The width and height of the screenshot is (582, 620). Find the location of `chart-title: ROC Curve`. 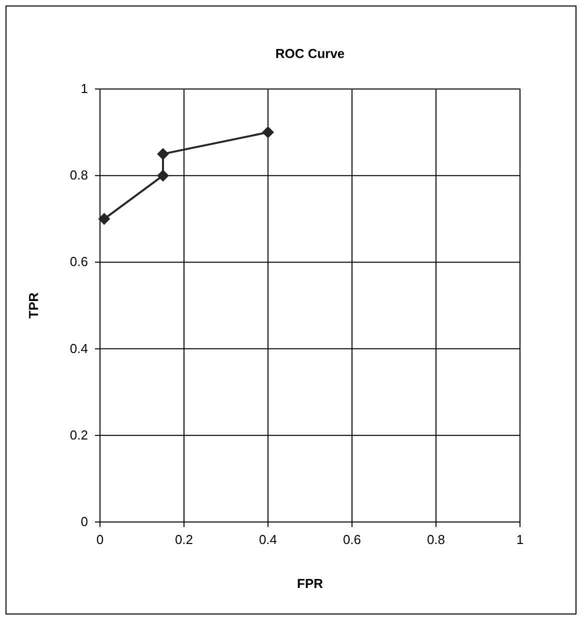

chart-title: ROC Curve is located at coordinates (310, 53).